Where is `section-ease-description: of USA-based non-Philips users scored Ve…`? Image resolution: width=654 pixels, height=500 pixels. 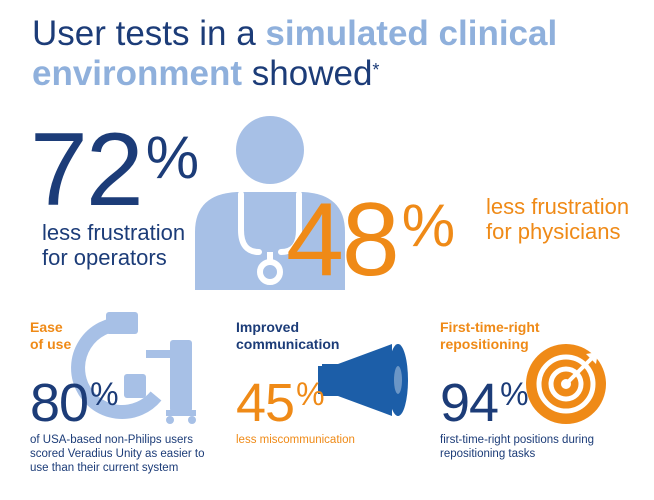 section-ease-description: of USA-based non-Philips users scored Ve… is located at coordinates (117, 454).